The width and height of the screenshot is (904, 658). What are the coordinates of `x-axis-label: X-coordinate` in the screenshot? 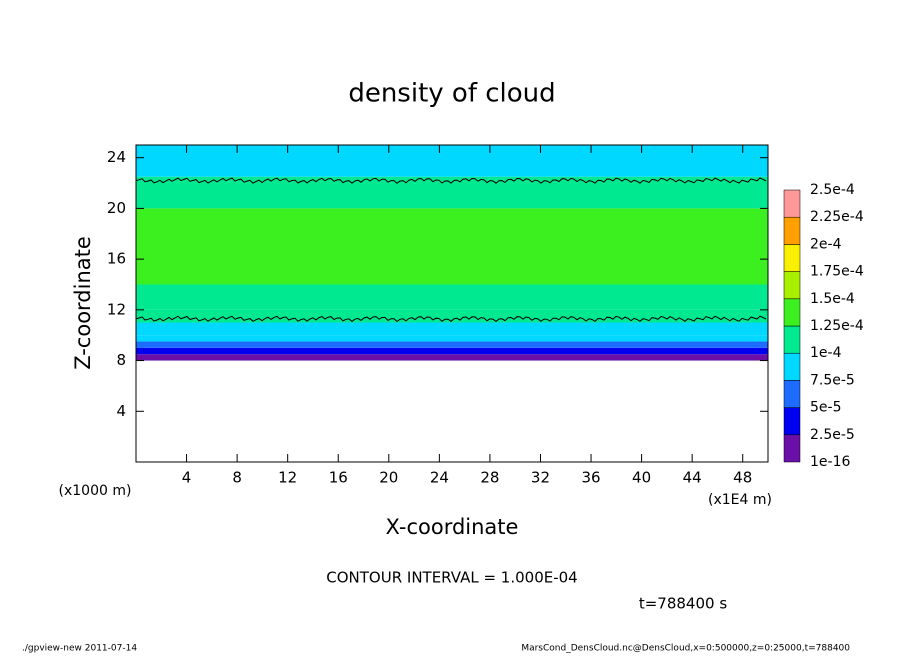 It's located at (452, 527).